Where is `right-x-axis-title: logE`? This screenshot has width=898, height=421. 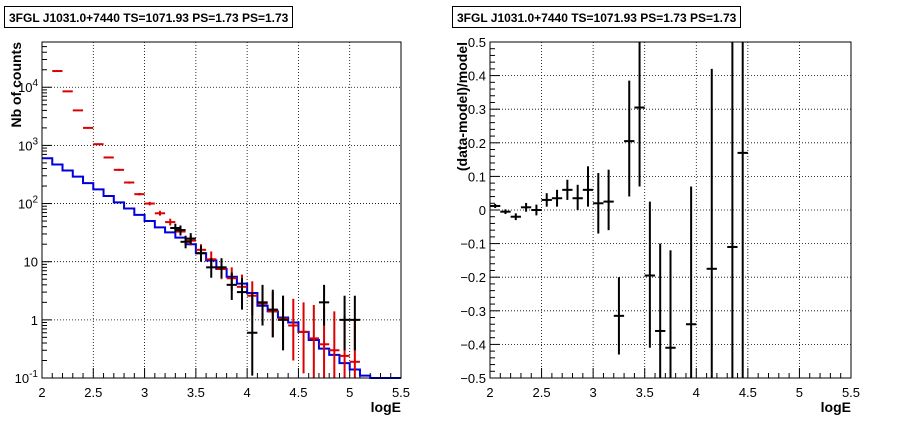
right-x-axis-title: logE is located at coordinates (836, 407).